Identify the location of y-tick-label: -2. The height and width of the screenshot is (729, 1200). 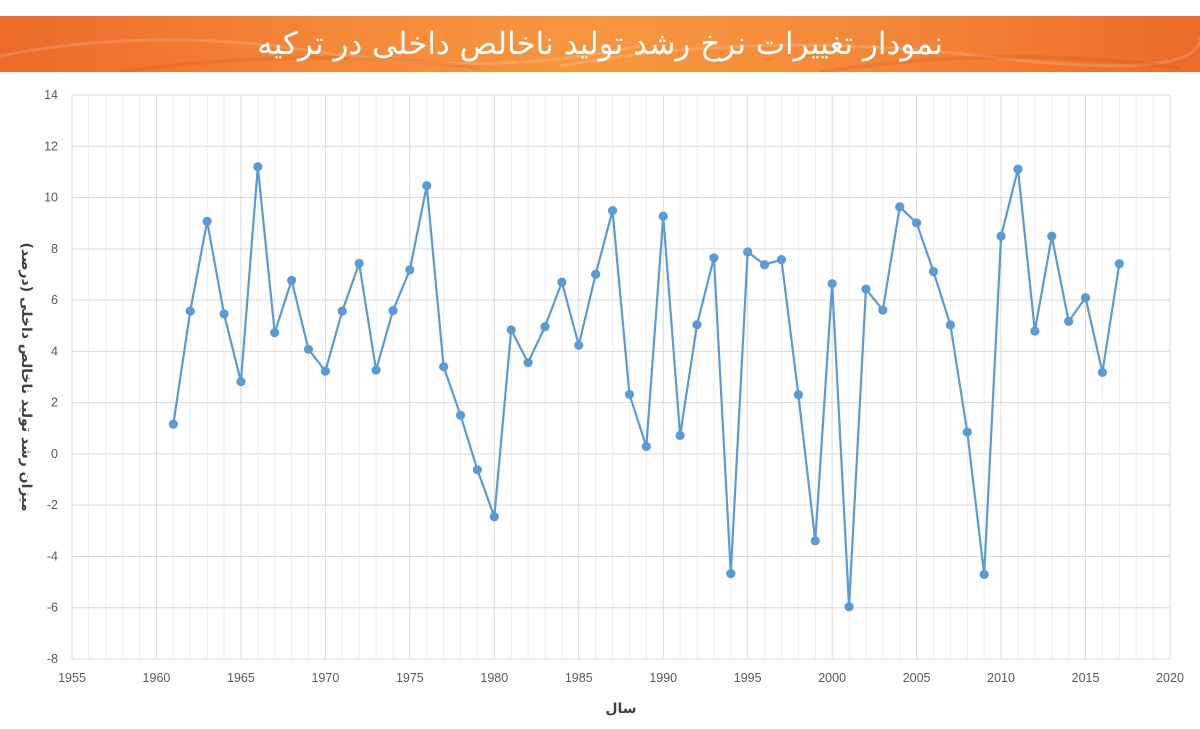
(52, 505).